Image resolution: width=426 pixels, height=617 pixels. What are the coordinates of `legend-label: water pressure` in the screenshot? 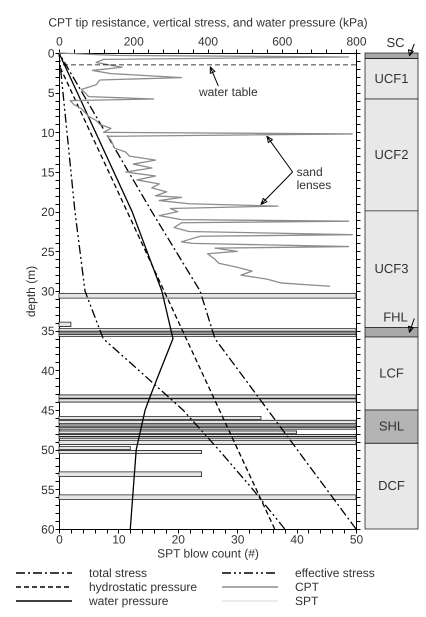 It's located at (128, 601).